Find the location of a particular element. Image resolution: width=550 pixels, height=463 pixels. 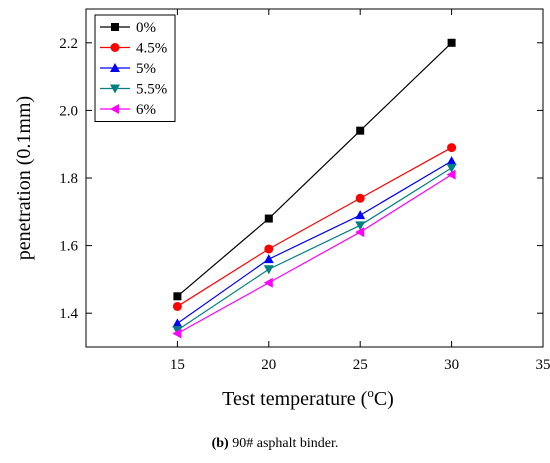

y-tick-label: 1.4 is located at coordinates (68, 314).